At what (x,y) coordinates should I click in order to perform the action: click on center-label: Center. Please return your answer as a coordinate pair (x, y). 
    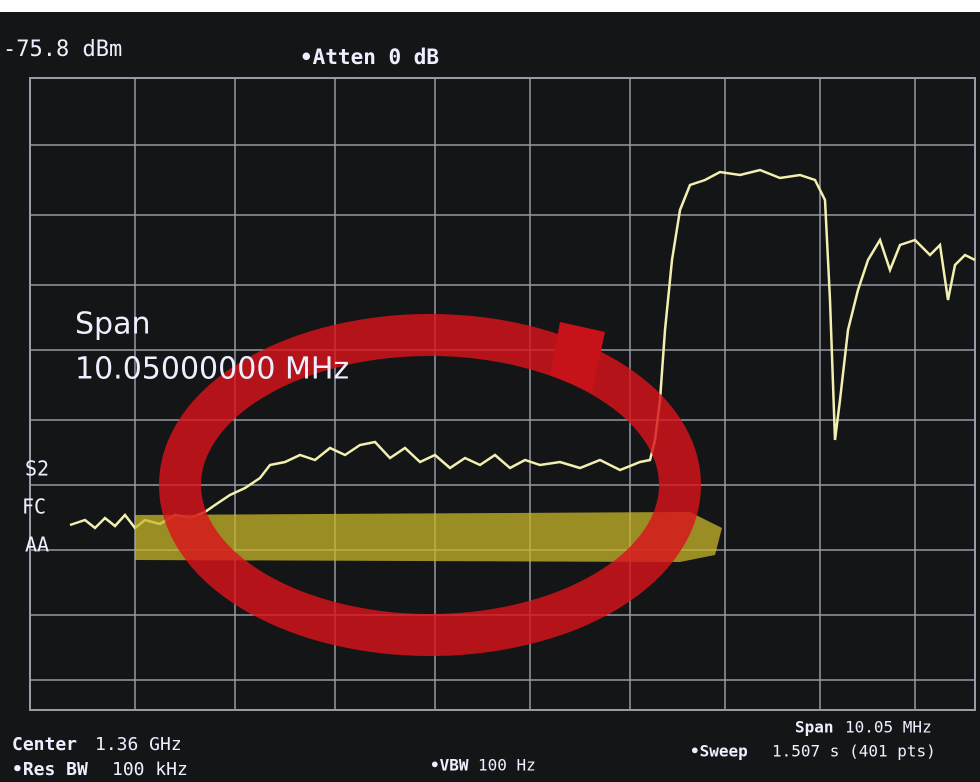
    Looking at the image, I should click on (44, 744).